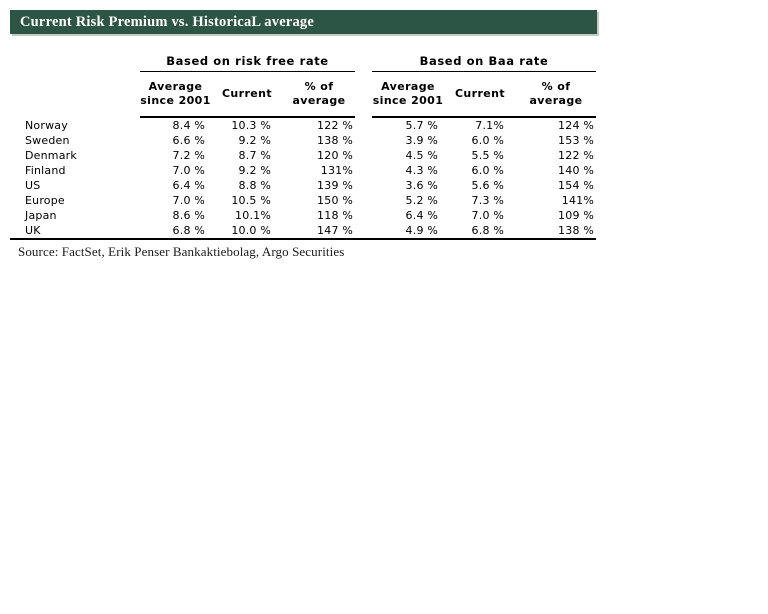 This screenshot has width=768, height=614. I want to click on group-header-risk-free: Based on risk free rate, so click(247, 62).